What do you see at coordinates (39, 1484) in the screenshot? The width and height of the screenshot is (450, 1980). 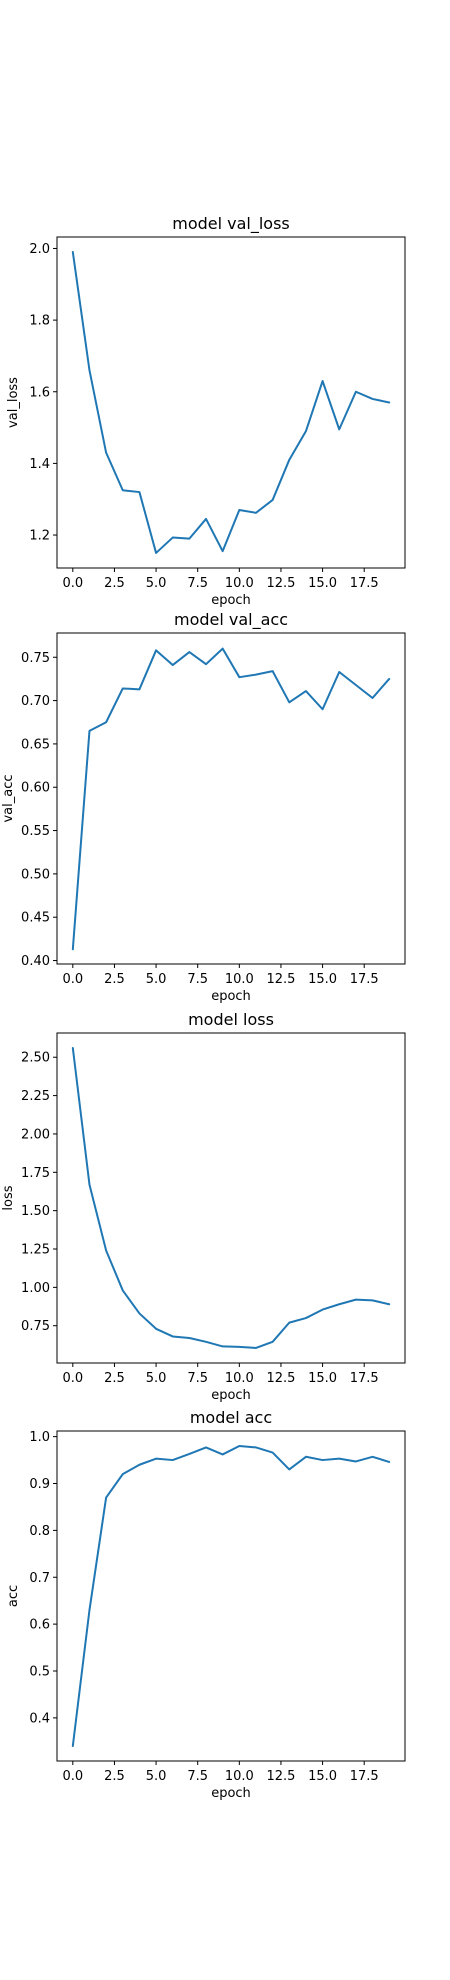 I see `y-tick-label: 0.9` at bounding box center [39, 1484].